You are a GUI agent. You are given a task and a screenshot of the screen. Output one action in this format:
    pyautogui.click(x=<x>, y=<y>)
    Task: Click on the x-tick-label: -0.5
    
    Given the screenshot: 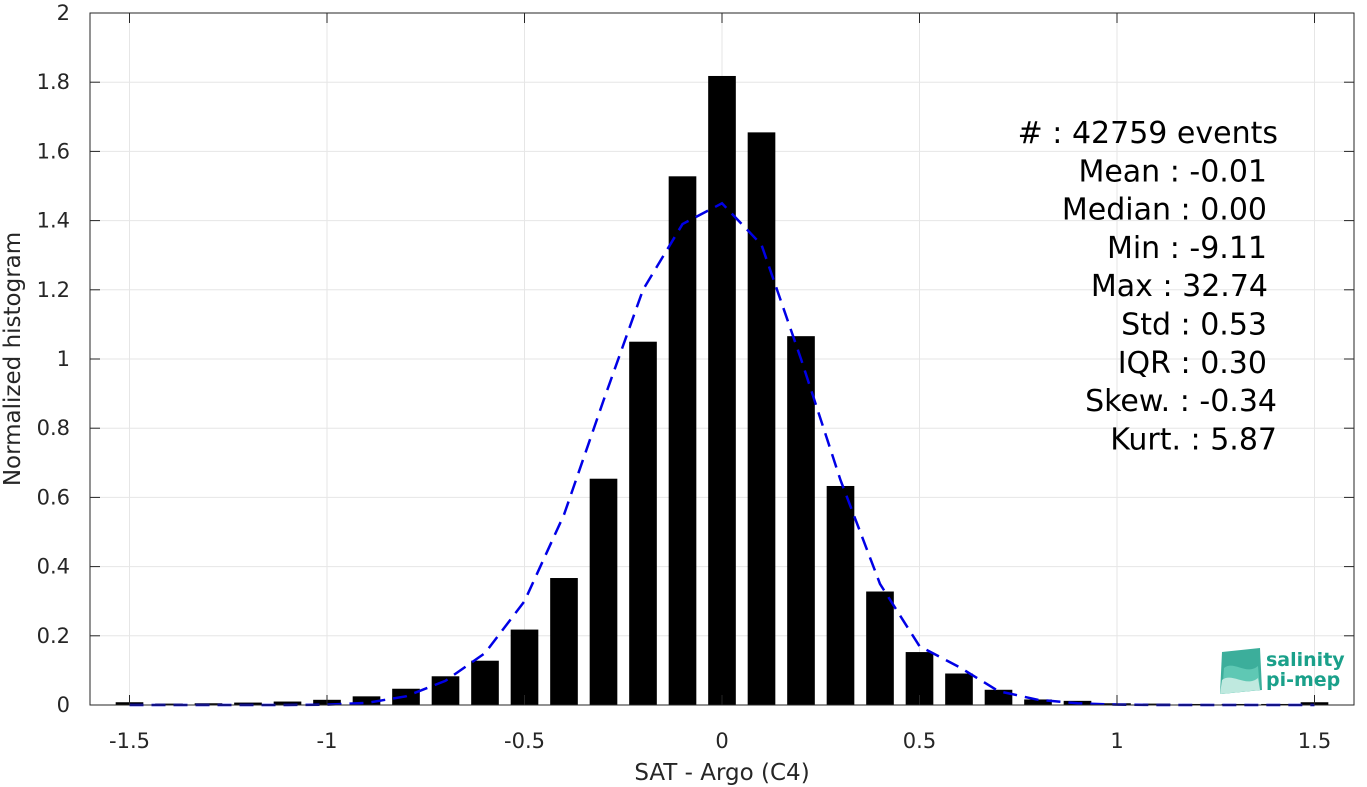 What is the action you would take?
    pyautogui.click(x=524, y=741)
    